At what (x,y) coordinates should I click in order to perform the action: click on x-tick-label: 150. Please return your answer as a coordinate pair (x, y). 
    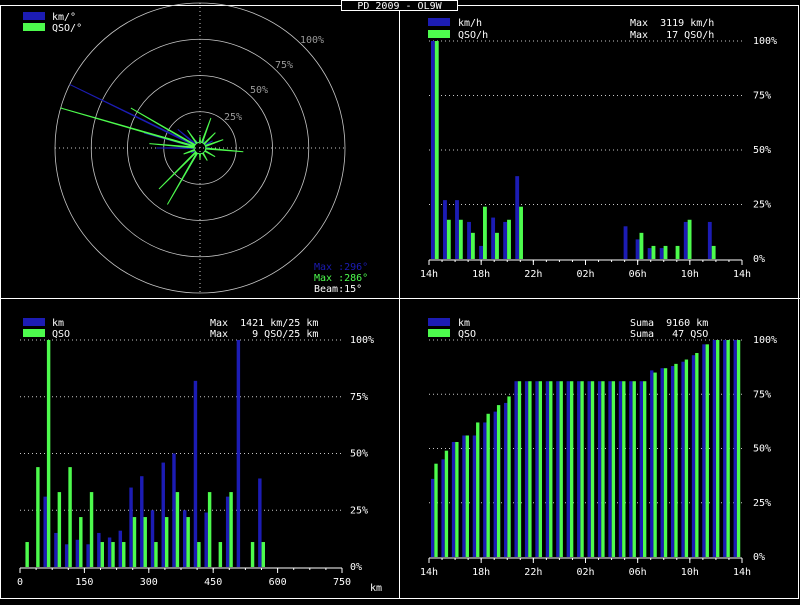
    Looking at the image, I should click on (84, 582).